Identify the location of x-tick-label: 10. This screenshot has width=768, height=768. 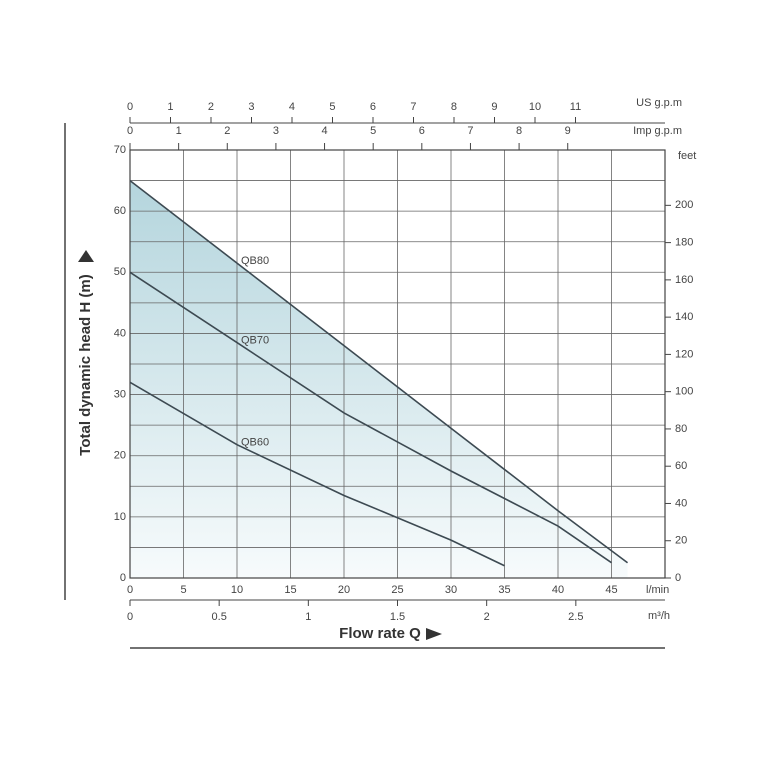
(237, 590).